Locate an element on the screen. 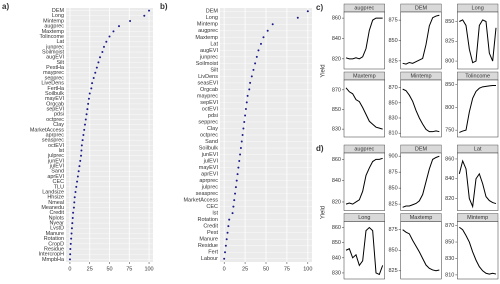 Image resolution: width=500 pixels, height=284 pixels. x-tick-label: 25 is located at coordinates (90, 269).